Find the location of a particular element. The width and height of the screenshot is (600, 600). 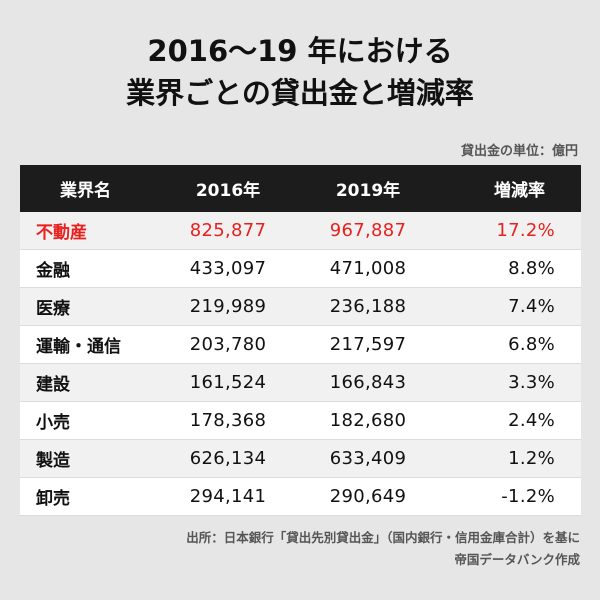

change-cell: 17.2% is located at coordinates (525, 230).